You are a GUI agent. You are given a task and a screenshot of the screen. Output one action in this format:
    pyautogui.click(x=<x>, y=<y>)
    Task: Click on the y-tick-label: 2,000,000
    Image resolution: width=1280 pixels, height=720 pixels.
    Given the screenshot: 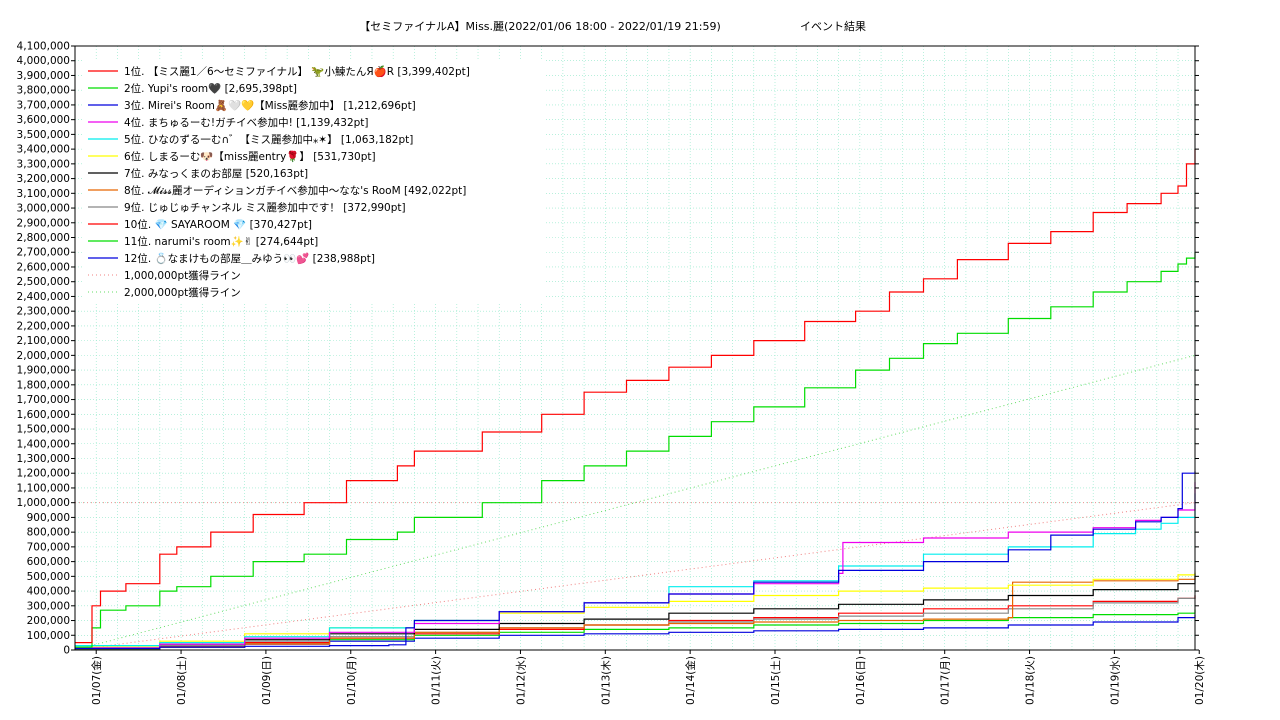 What is the action you would take?
    pyautogui.click(x=43, y=356)
    